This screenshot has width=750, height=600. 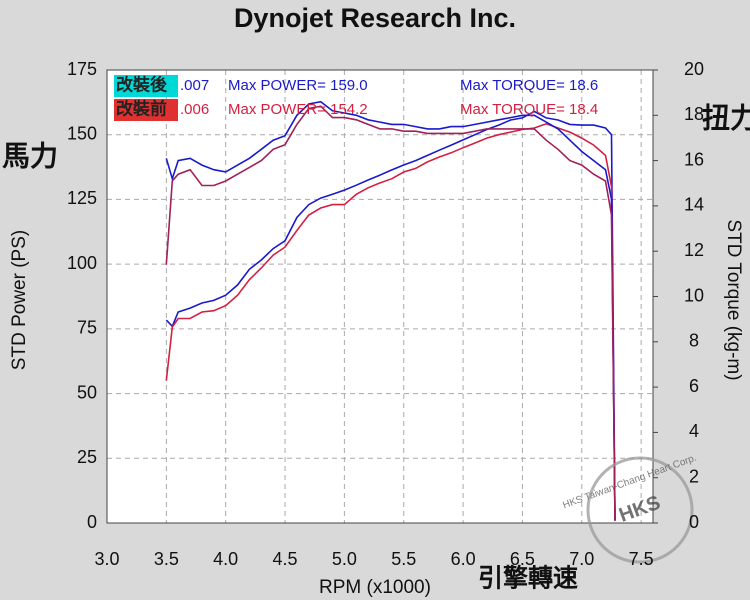 What do you see at coordinates (87, 457) in the screenshot?
I see `y-tick-label: 25` at bounding box center [87, 457].